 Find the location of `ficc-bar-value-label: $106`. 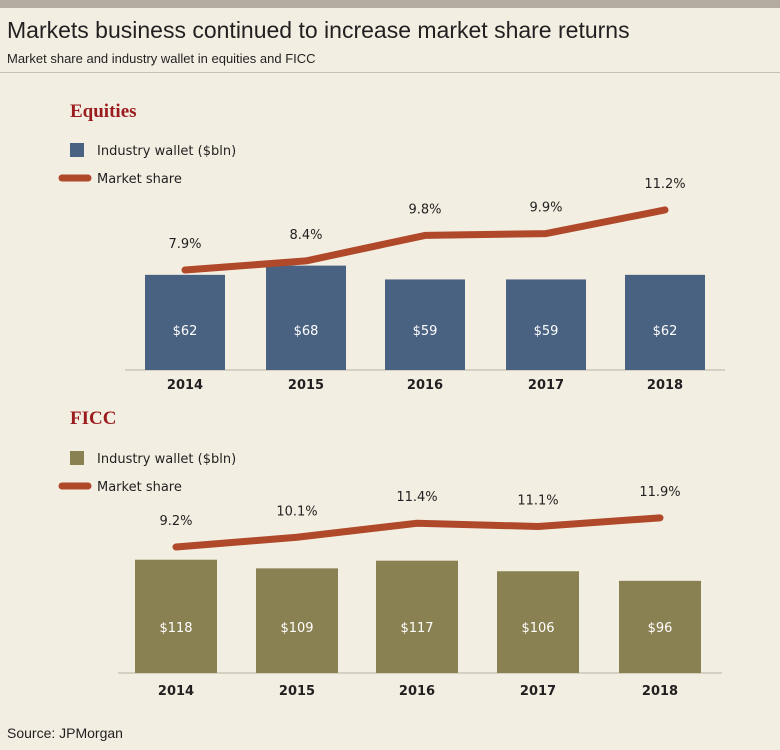

ficc-bar-value-label: $106 is located at coordinates (537, 628).